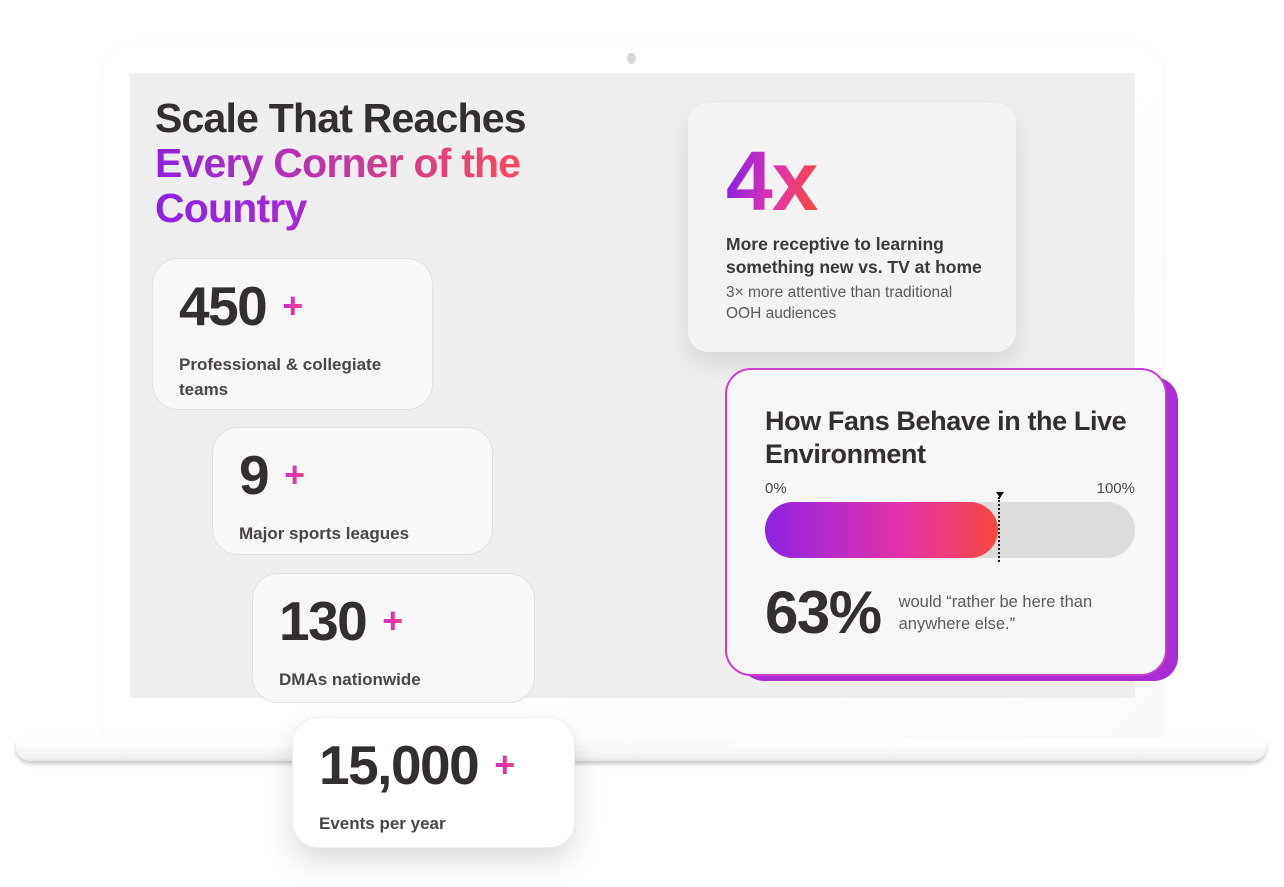 This screenshot has height=887, width=1284. What do you see at coordinates (254, 475) in the screenshot?
I see `stat-value: 9` at bounding box center [254, 475].